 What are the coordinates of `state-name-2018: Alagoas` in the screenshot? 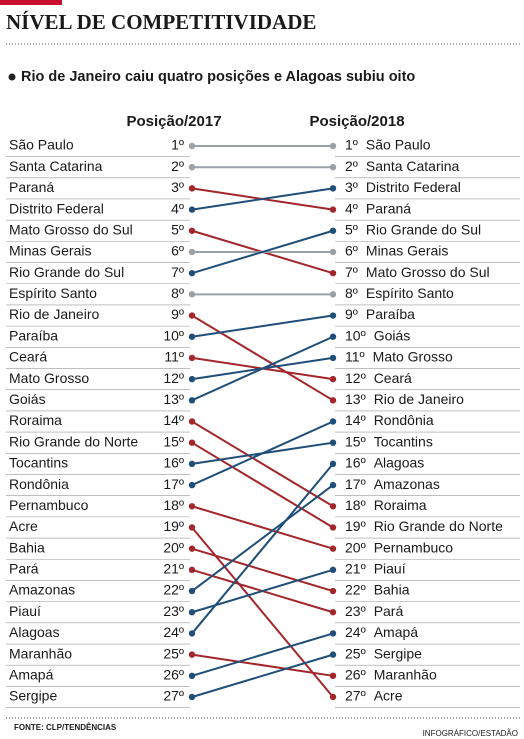 It's located at (399, 463).